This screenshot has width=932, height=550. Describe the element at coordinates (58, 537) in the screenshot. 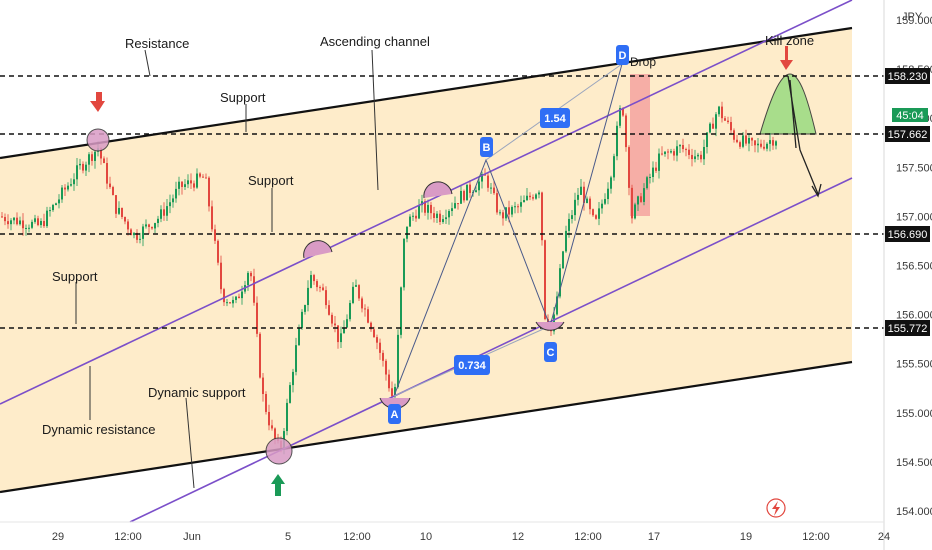

I see `time-tick-label: 29` at that location.